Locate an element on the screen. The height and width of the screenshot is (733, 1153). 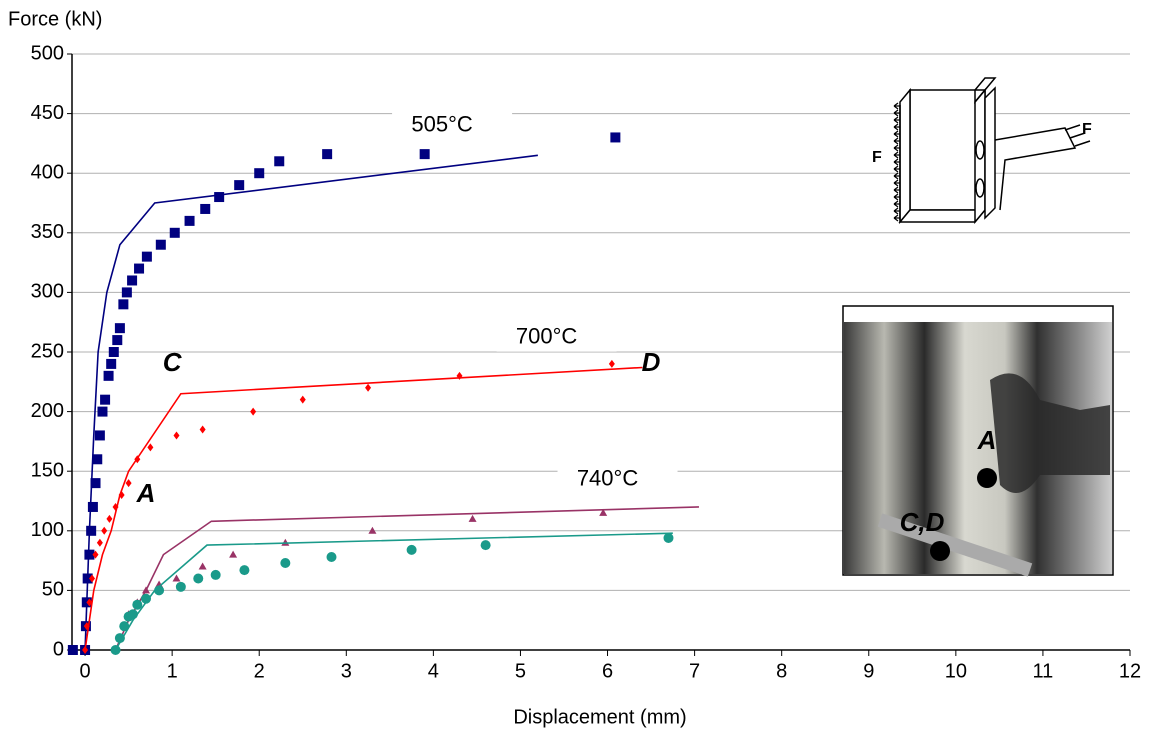
y-tick-label: 150 is located at coordinates (47, 470).